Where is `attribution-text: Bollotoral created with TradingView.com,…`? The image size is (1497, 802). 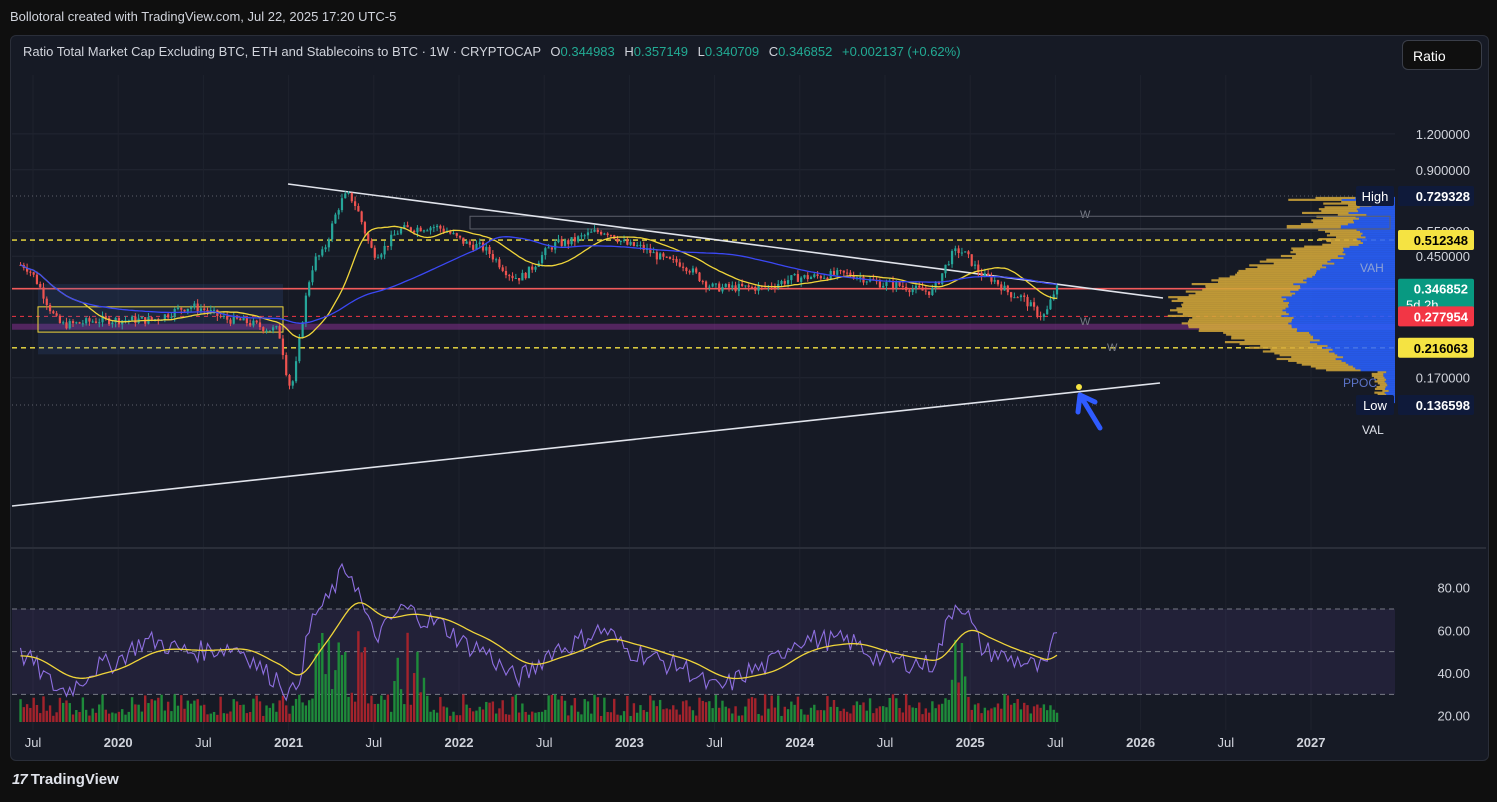 attribution-text: Bollotoral created with TradingView.com,… is located at coordinates (203, 16).